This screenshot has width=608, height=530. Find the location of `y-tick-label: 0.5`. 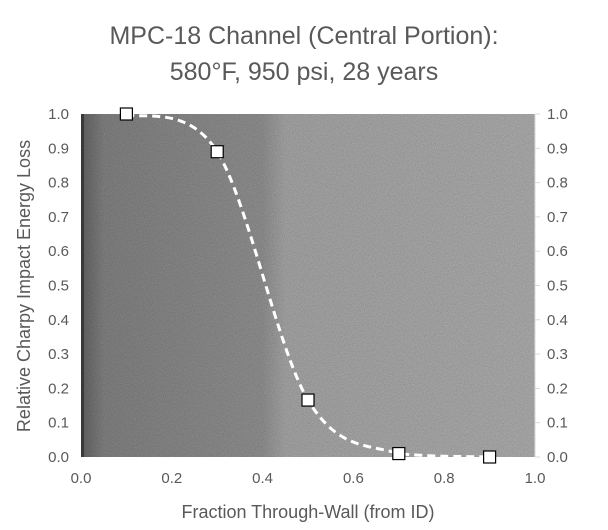

y-tick-label: 0.5 is located at coordinates (58, 286).